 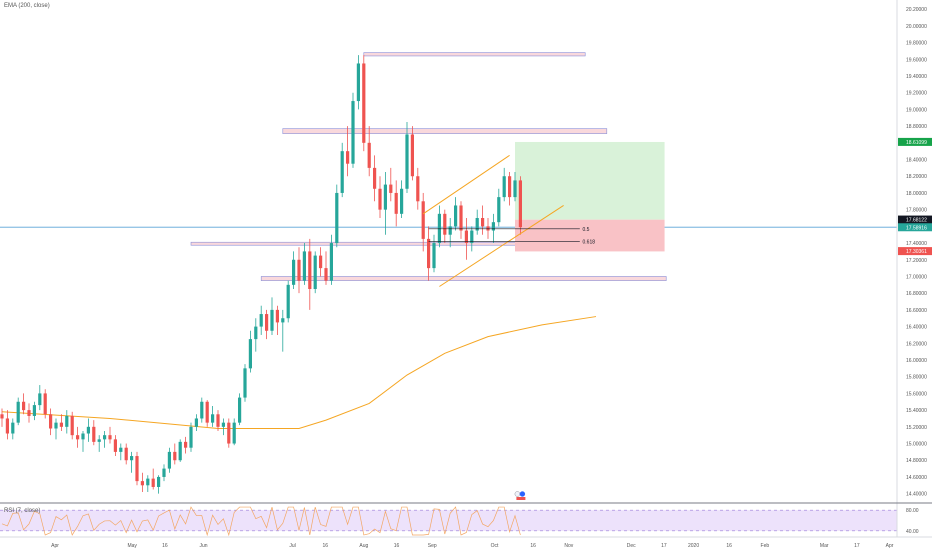 I want to click on price-label-text: 17.68122, so click(x=916, y=221).